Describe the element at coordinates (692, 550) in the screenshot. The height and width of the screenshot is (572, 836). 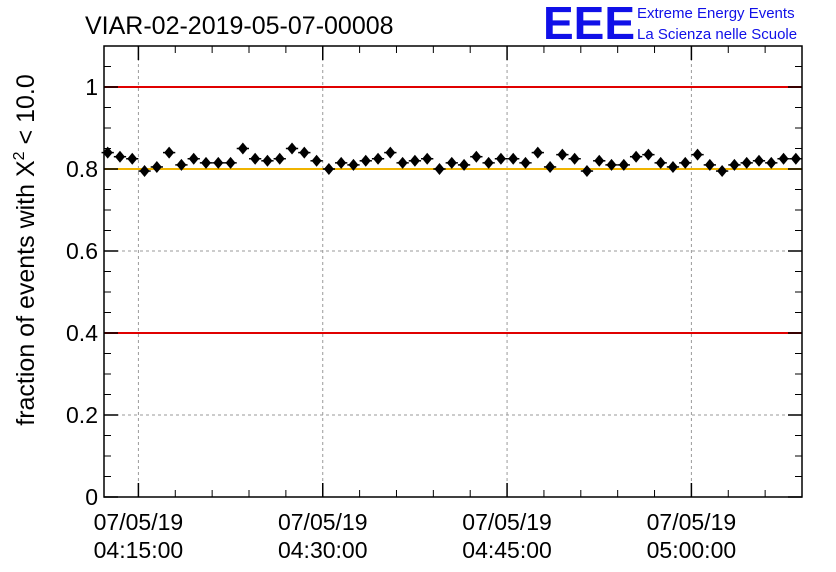
I see `x-tick-time-label: 05:00:00` at that location.